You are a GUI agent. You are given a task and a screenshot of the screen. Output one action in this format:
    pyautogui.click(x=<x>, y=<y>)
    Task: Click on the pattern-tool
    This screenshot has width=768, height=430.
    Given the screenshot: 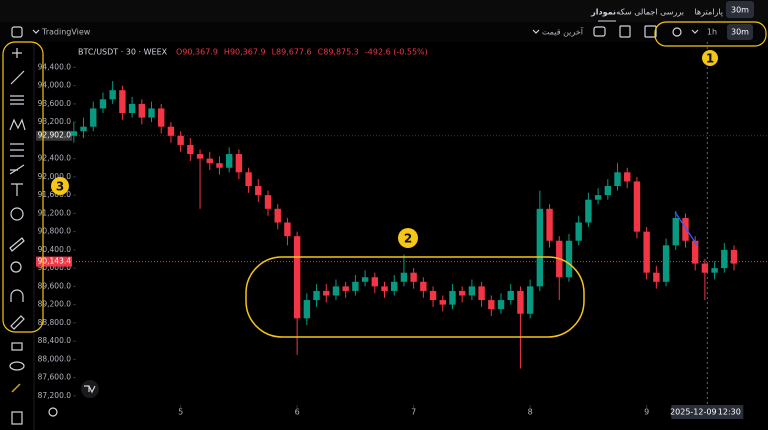 What is the action you would take?
    pyautogui.click(x=17, y=124)
    